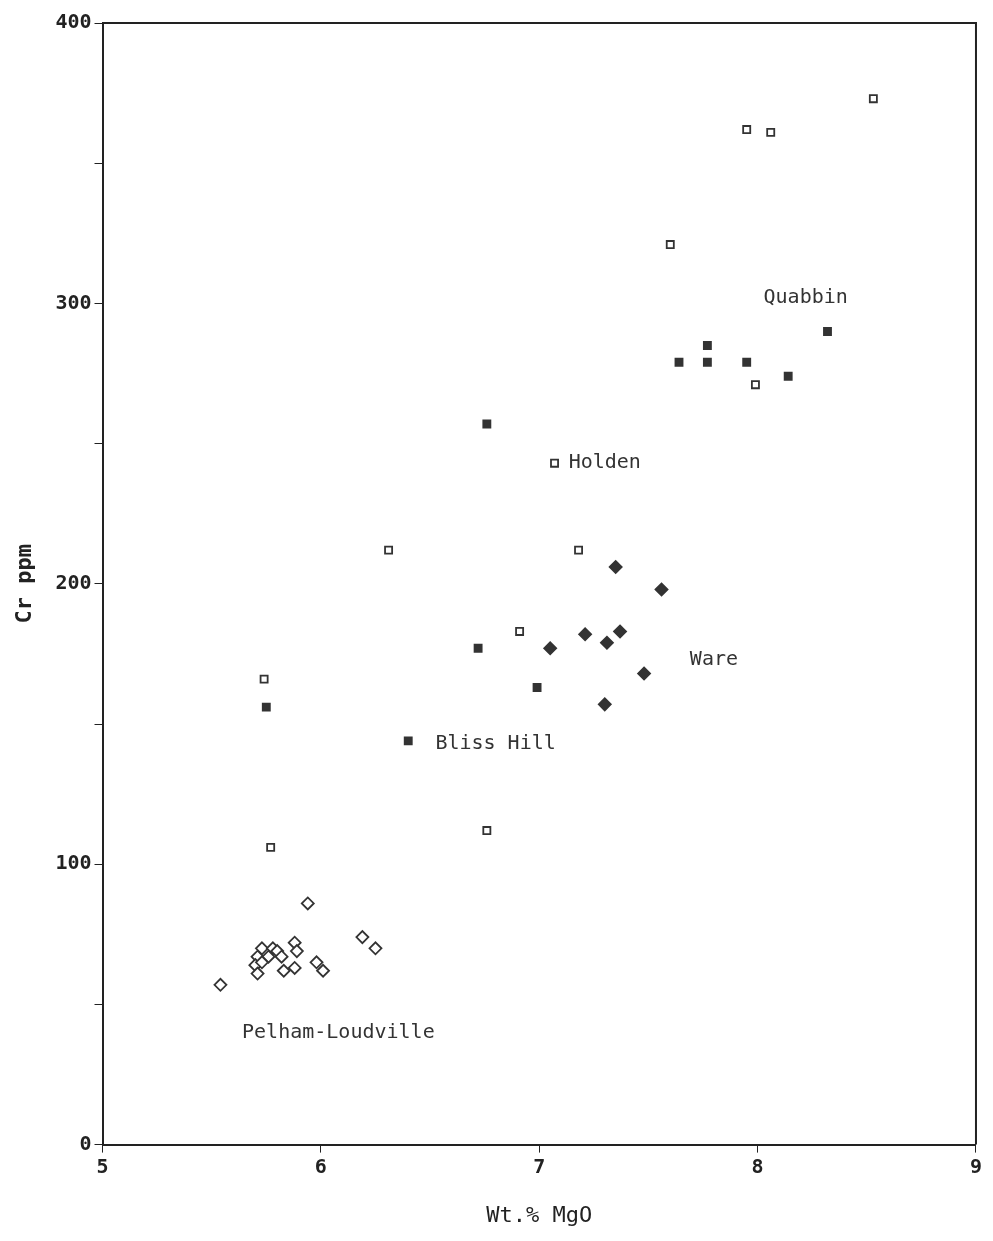  I want to click on series-label: Holden, so click(604, 461).